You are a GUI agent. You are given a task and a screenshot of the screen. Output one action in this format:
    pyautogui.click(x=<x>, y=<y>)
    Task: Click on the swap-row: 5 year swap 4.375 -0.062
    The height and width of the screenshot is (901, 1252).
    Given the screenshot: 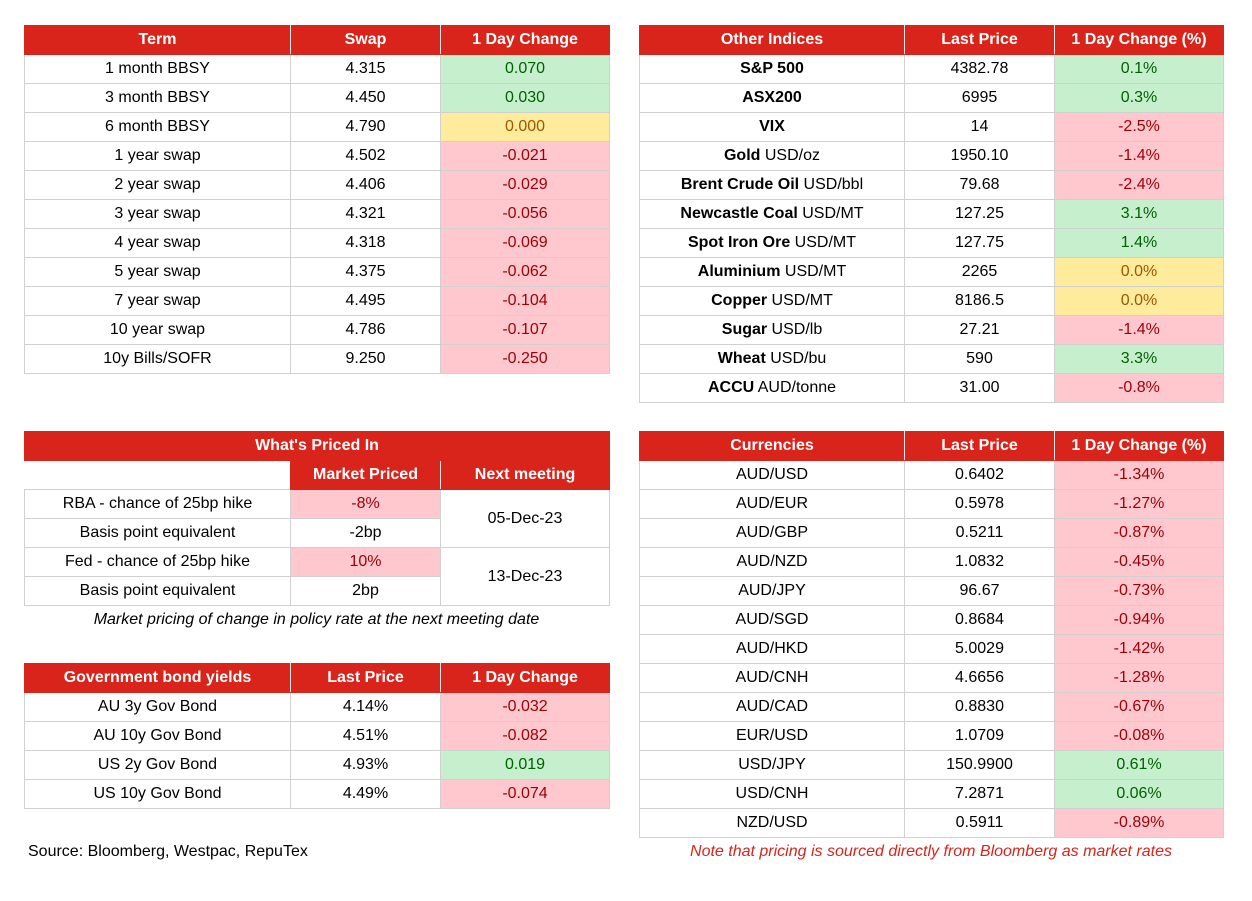 What is the action you would take?
    pyautogui.click(x=317, y=272)
    